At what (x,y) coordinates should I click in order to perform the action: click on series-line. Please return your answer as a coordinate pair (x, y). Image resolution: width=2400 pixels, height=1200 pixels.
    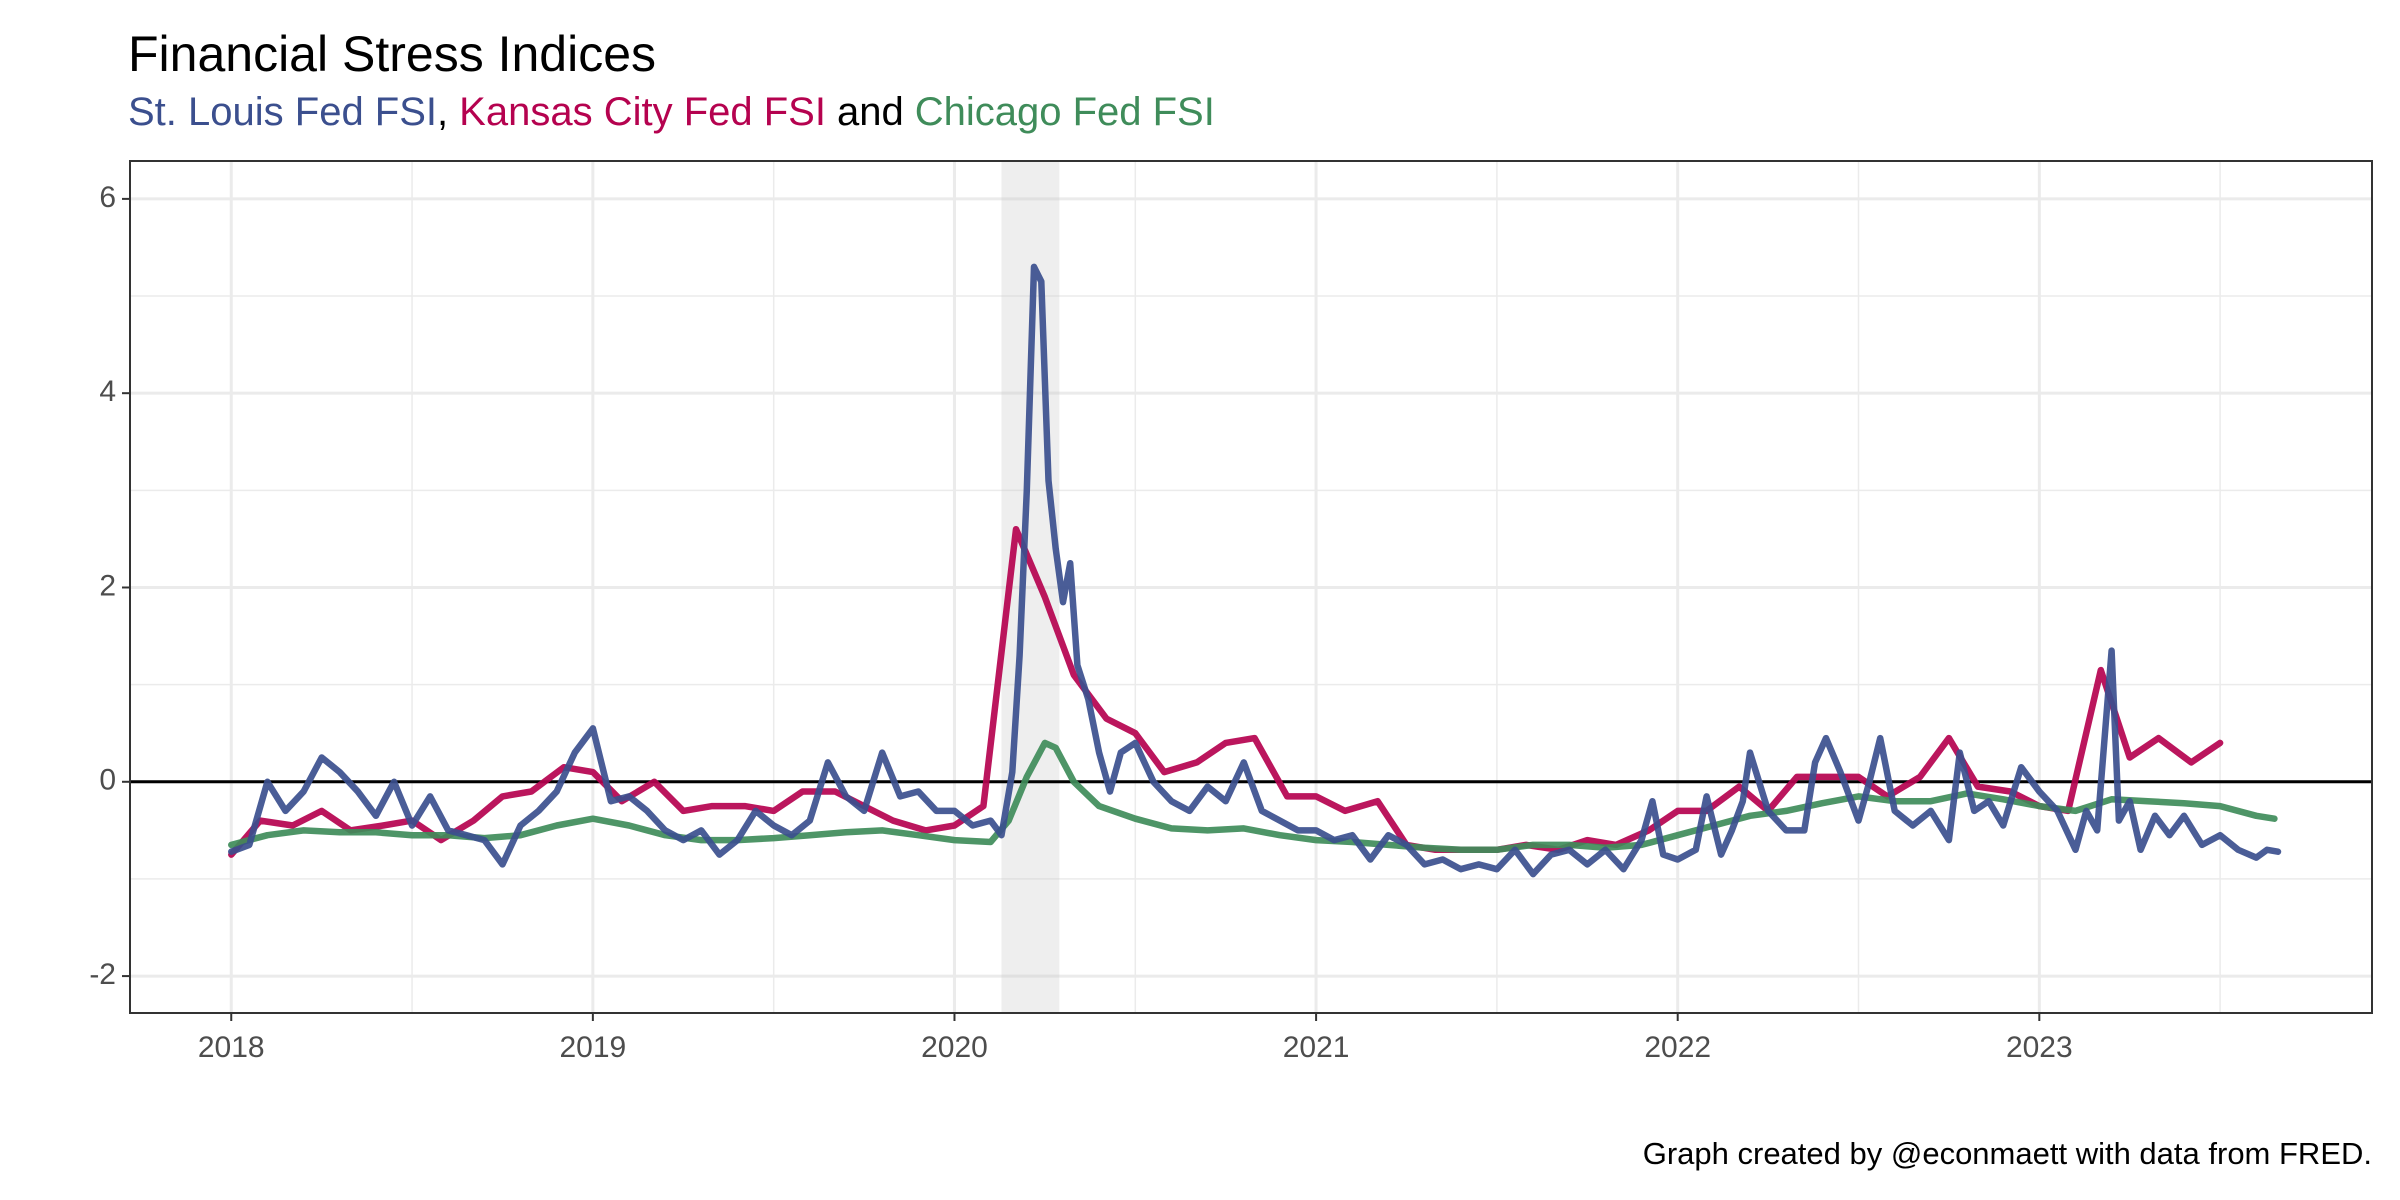
    Looking at the image, I should click on (1253, 796).